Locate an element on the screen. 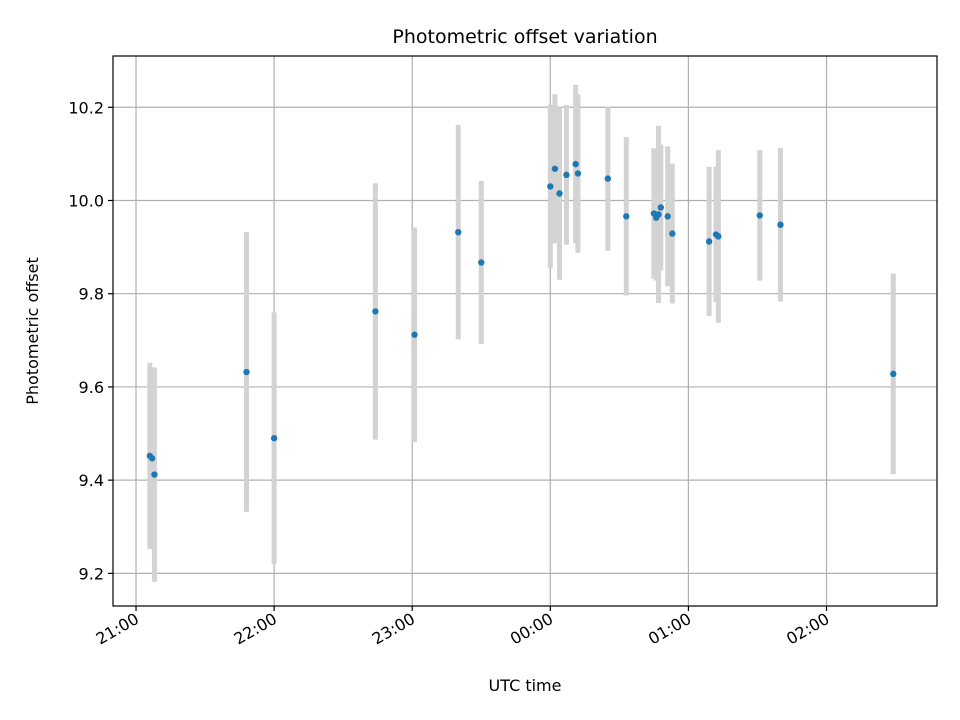 The image size is (960, 720). y-tick-label: 9.8 is located at coordinates (91, 294).